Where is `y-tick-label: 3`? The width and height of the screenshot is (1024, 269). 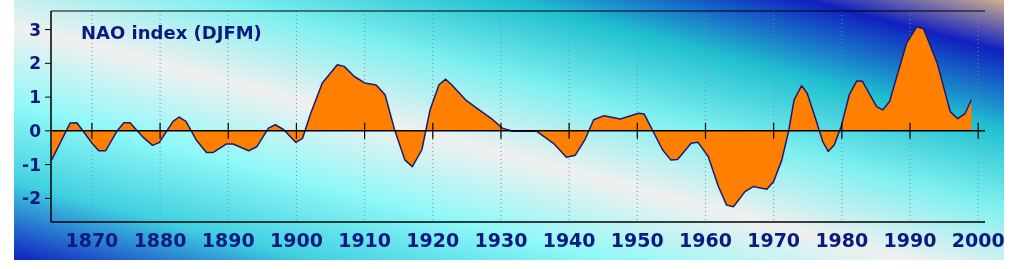 y-tick-label: 3 is located at coordinates (35, 29).